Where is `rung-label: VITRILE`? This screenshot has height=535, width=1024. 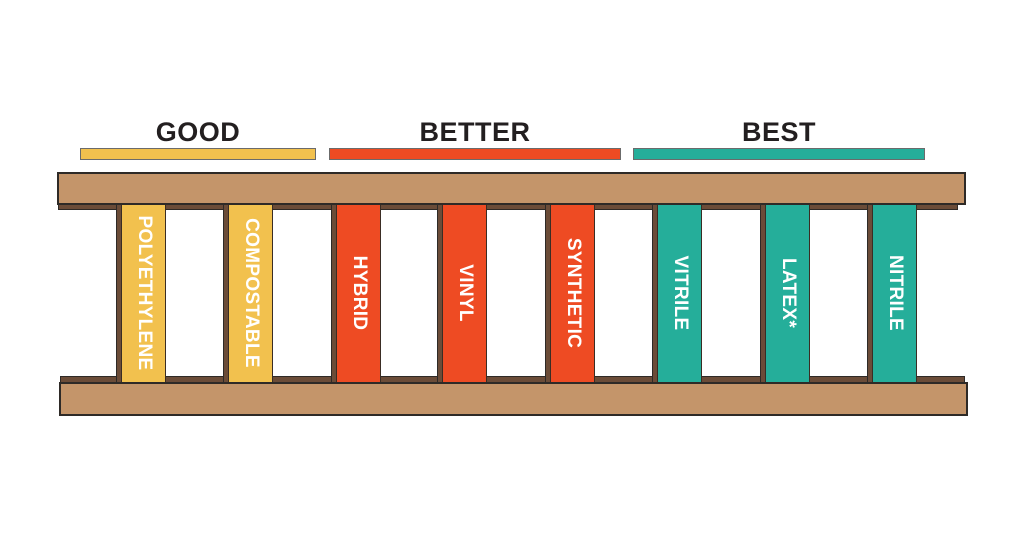
rung-label: VITRILE is located at coordinates (680, 293).